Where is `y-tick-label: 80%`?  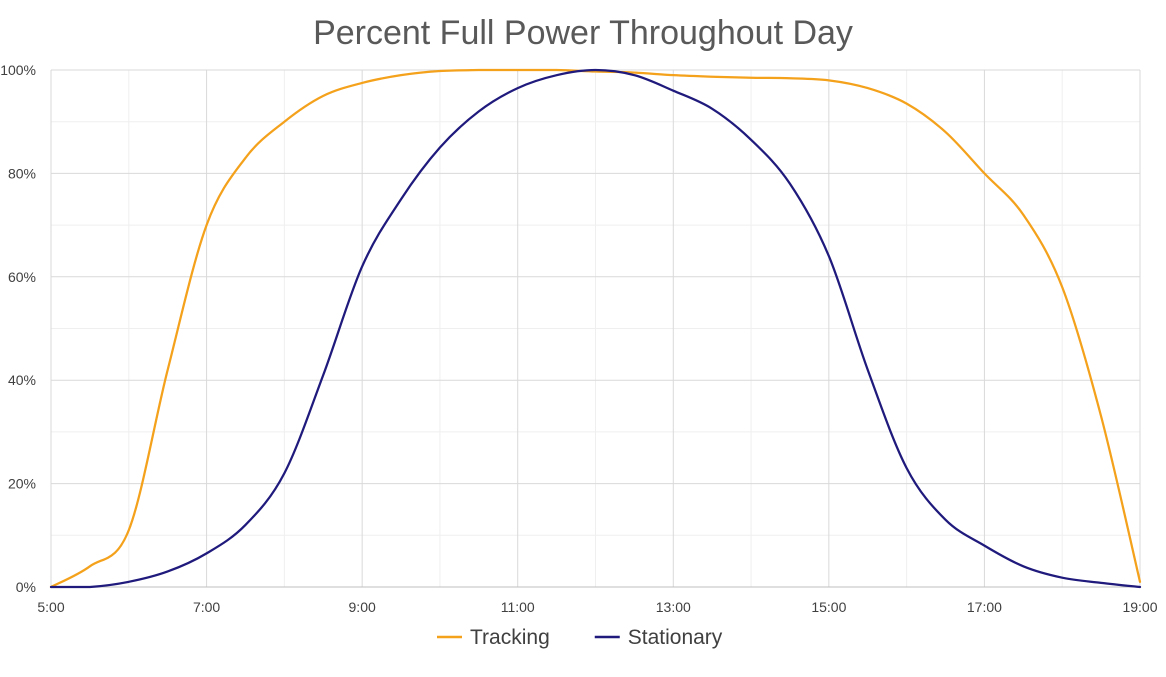
y-tick-label: 80% is located at coordinates (22, 173).